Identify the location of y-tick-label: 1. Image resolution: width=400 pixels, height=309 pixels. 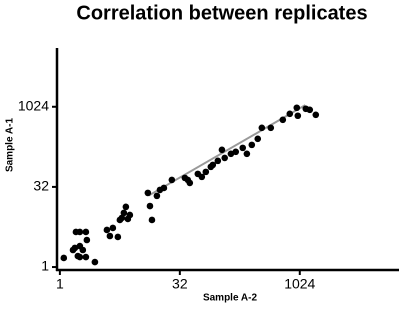
(45, 266).